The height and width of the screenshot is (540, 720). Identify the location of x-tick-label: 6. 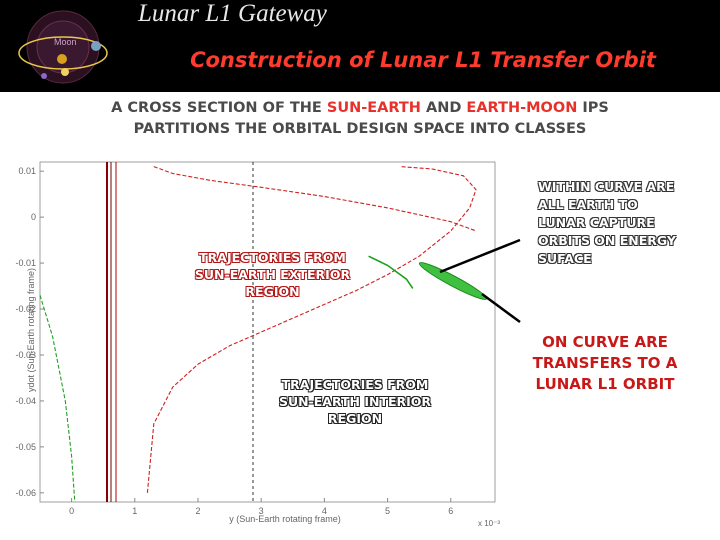
(450, 511).